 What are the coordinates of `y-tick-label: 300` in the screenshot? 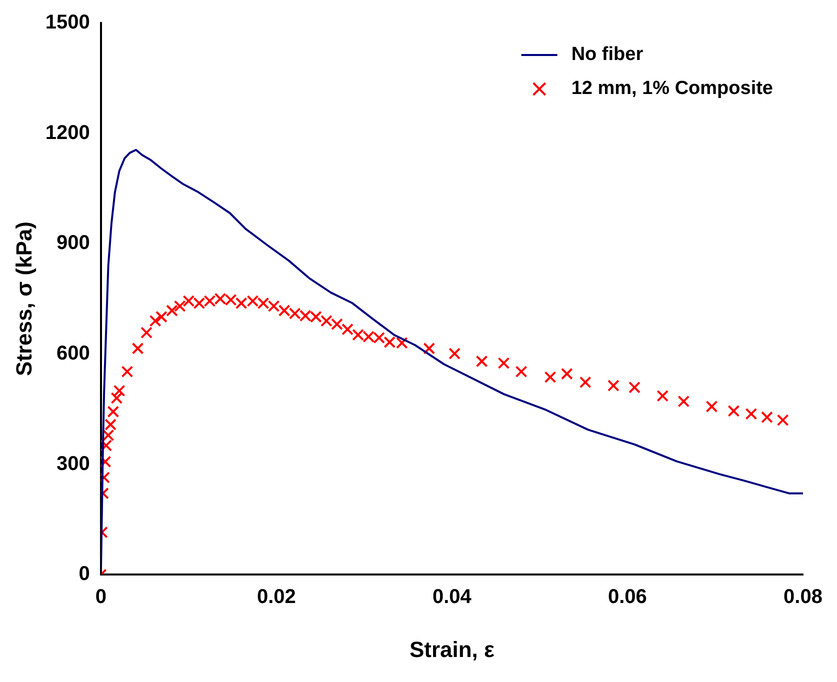 It's located at (73, 463).